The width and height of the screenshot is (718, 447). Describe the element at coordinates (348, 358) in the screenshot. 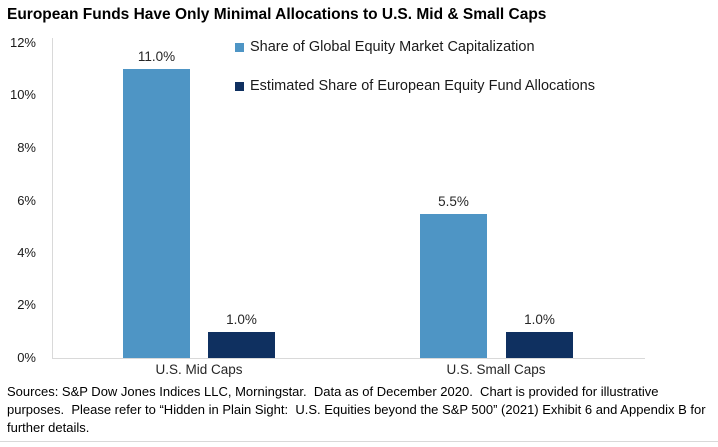

I see `x-axis-line` at that location.